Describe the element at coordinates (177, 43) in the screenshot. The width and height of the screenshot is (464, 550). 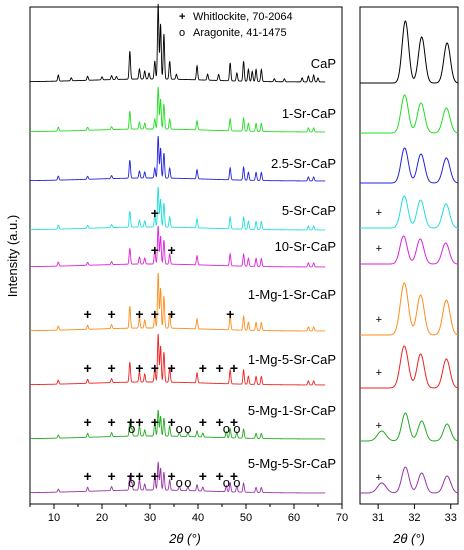
I see `series-line-cap` at that location.